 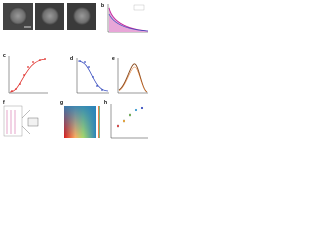 What do you see at coordinates (61, 103) in the screenshot?
I see `panel-label: g` at bounding box center [61, 103].